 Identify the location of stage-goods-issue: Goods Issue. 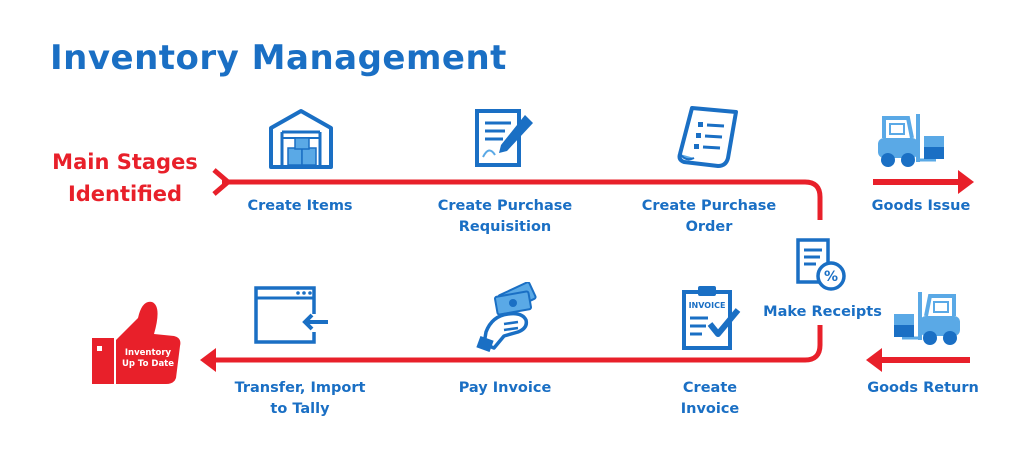
(921, 206).